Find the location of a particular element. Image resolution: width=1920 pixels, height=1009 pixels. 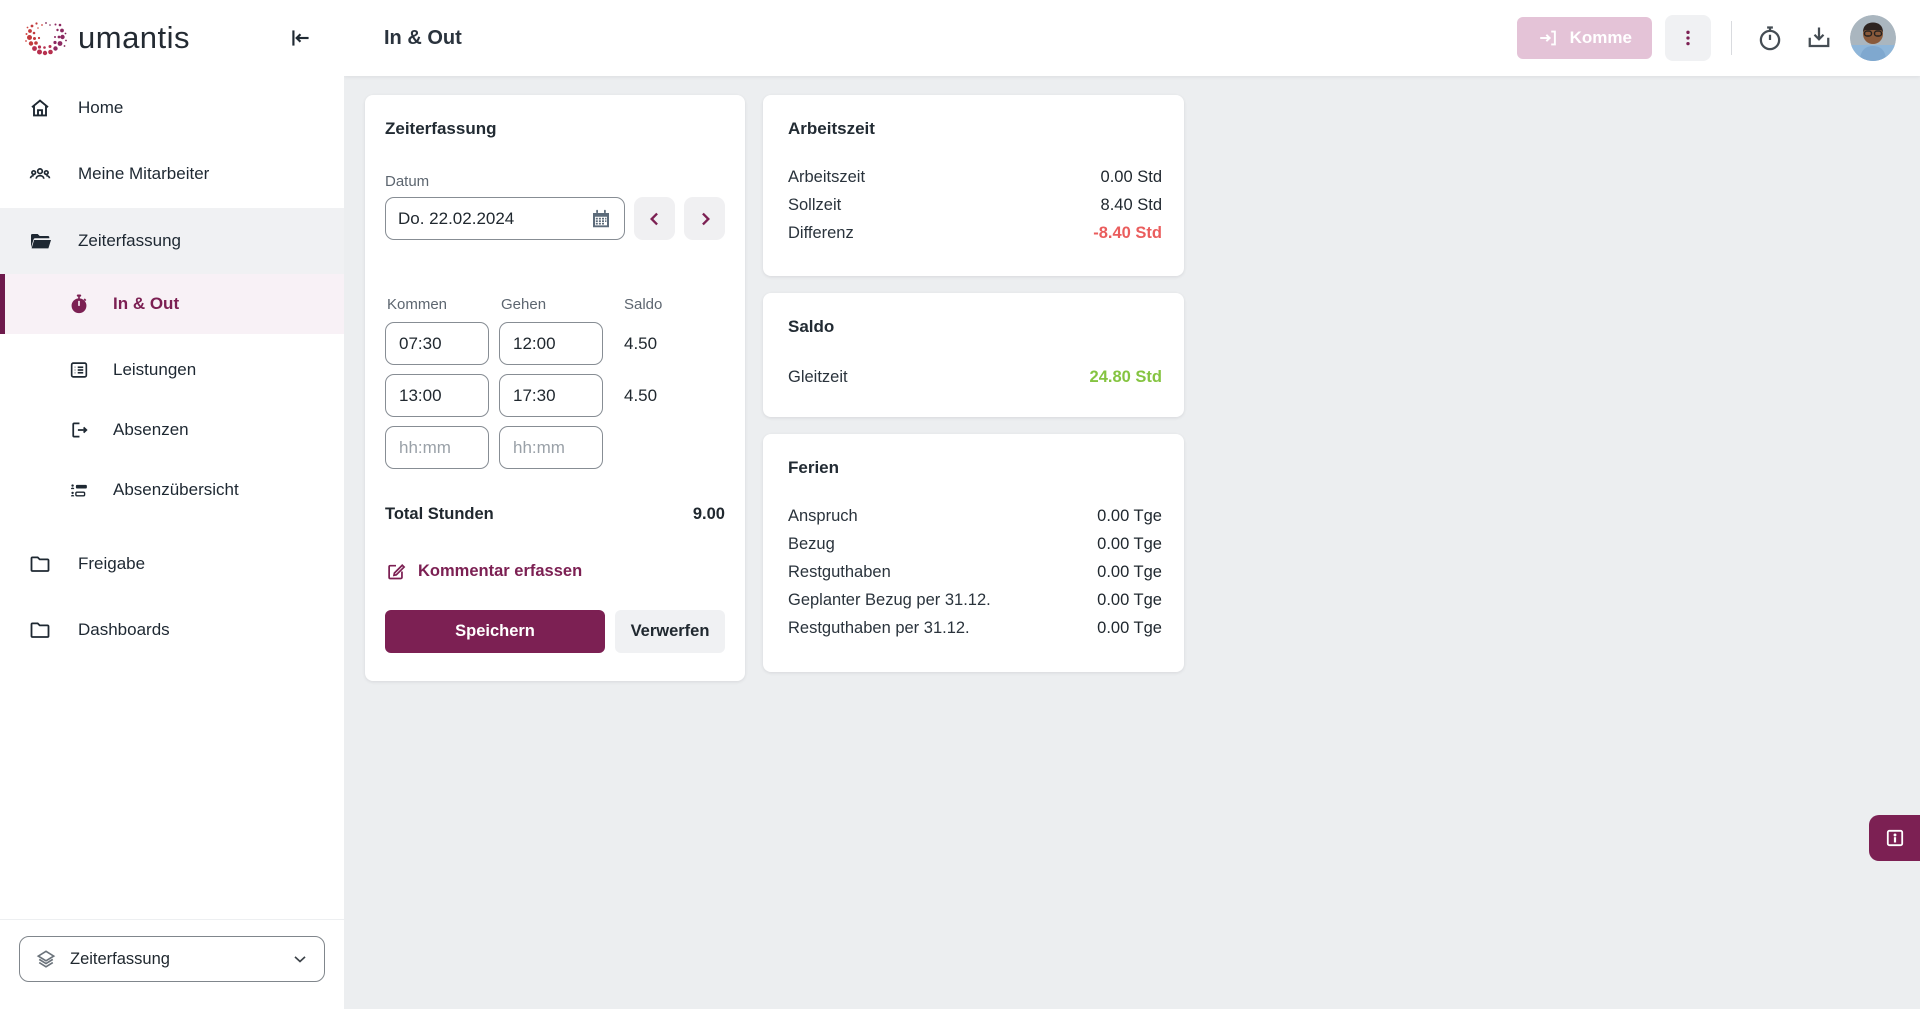

gehen-column-header: Gehen is located at coordinates (524, 304).